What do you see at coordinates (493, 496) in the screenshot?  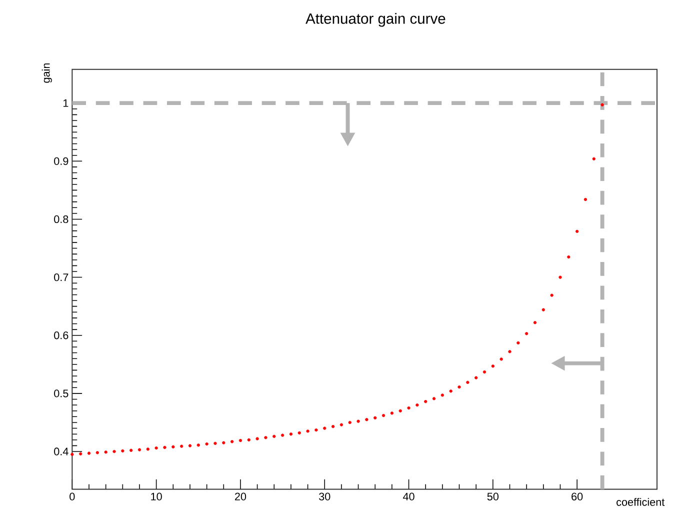 I see `x-tick-label: 50` at bounding box center [493, 496].